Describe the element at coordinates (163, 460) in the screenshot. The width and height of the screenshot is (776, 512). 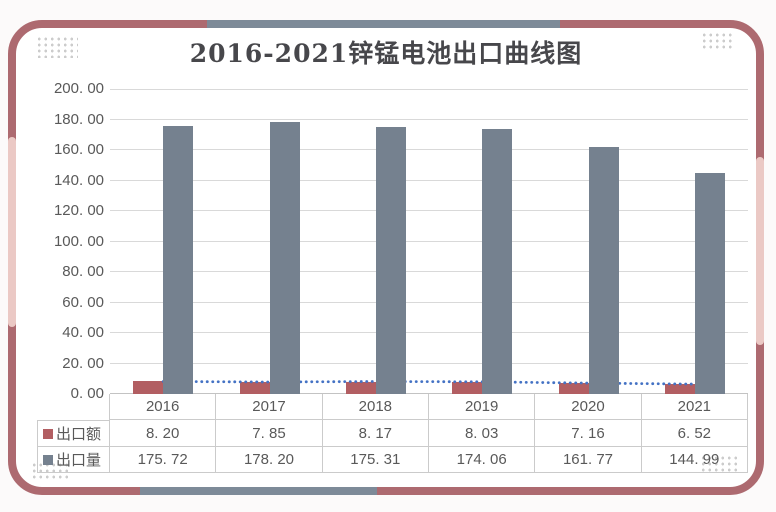
I see `table-cell-export-volume: 175. 72` at that location.